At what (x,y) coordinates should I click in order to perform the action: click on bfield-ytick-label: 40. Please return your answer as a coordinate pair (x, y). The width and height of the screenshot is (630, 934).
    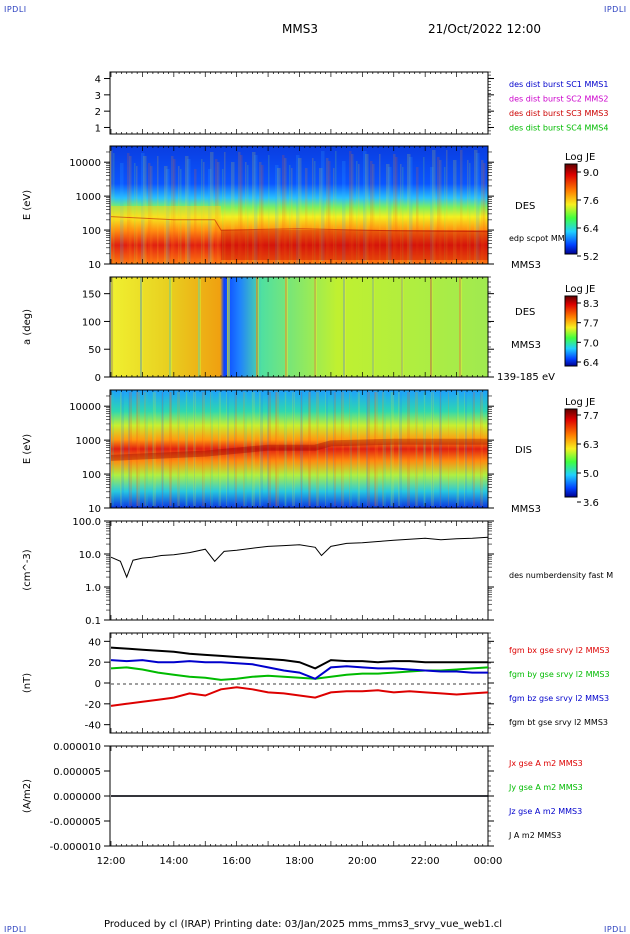
    Looking at the image, I should click on (94, 642).